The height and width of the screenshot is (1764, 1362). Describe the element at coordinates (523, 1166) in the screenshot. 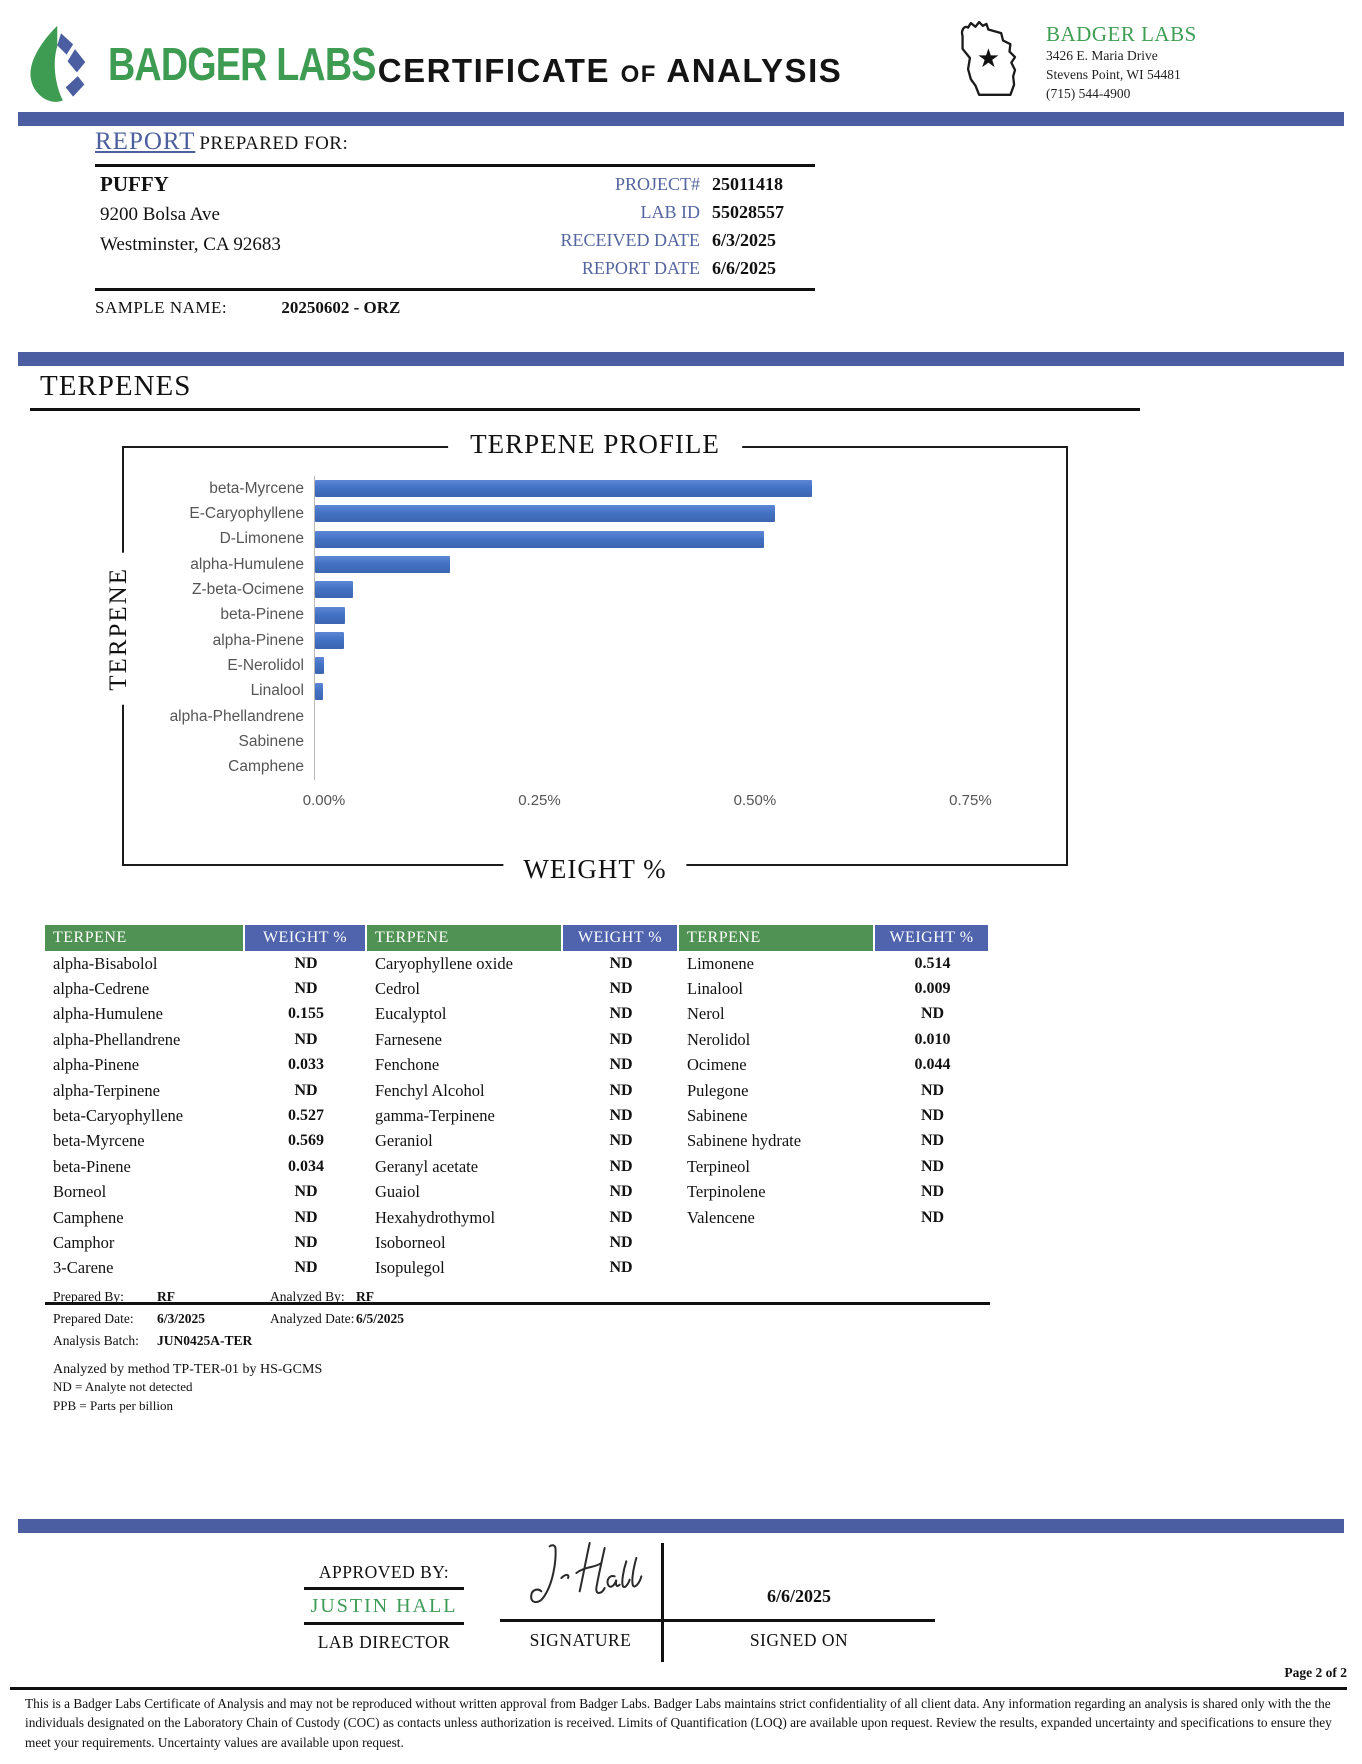

I see `table-row: Geranyl acetate ND` at that location.